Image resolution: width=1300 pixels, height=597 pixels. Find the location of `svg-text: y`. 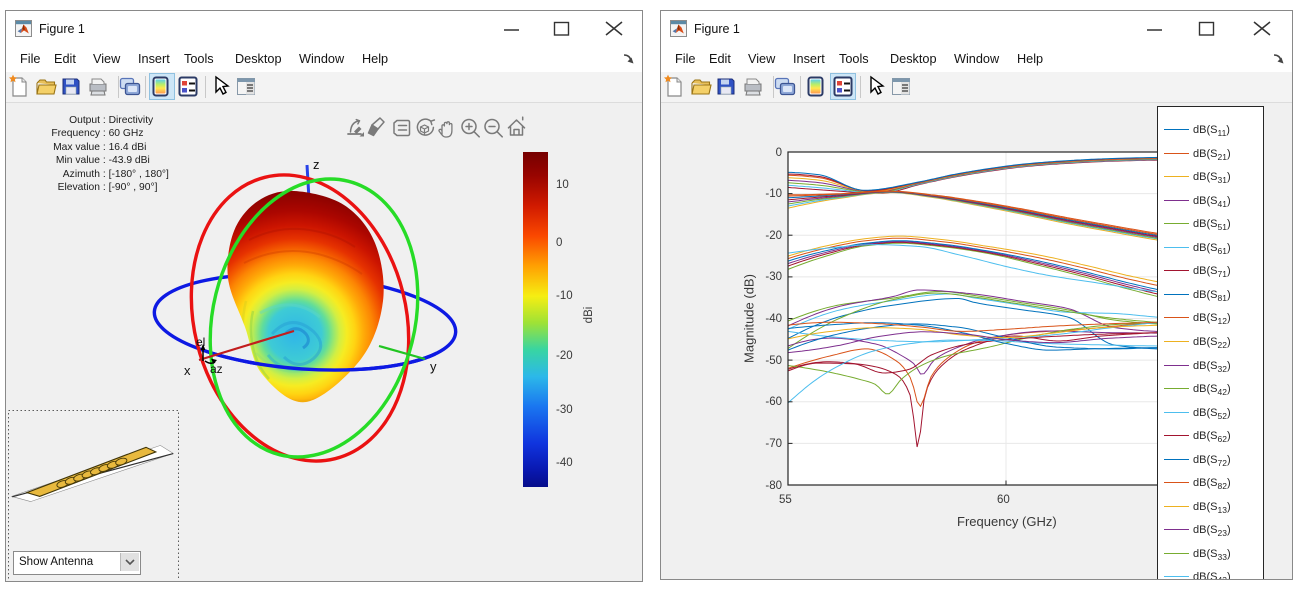

svg-text: y is located at coordinates (433, 366).